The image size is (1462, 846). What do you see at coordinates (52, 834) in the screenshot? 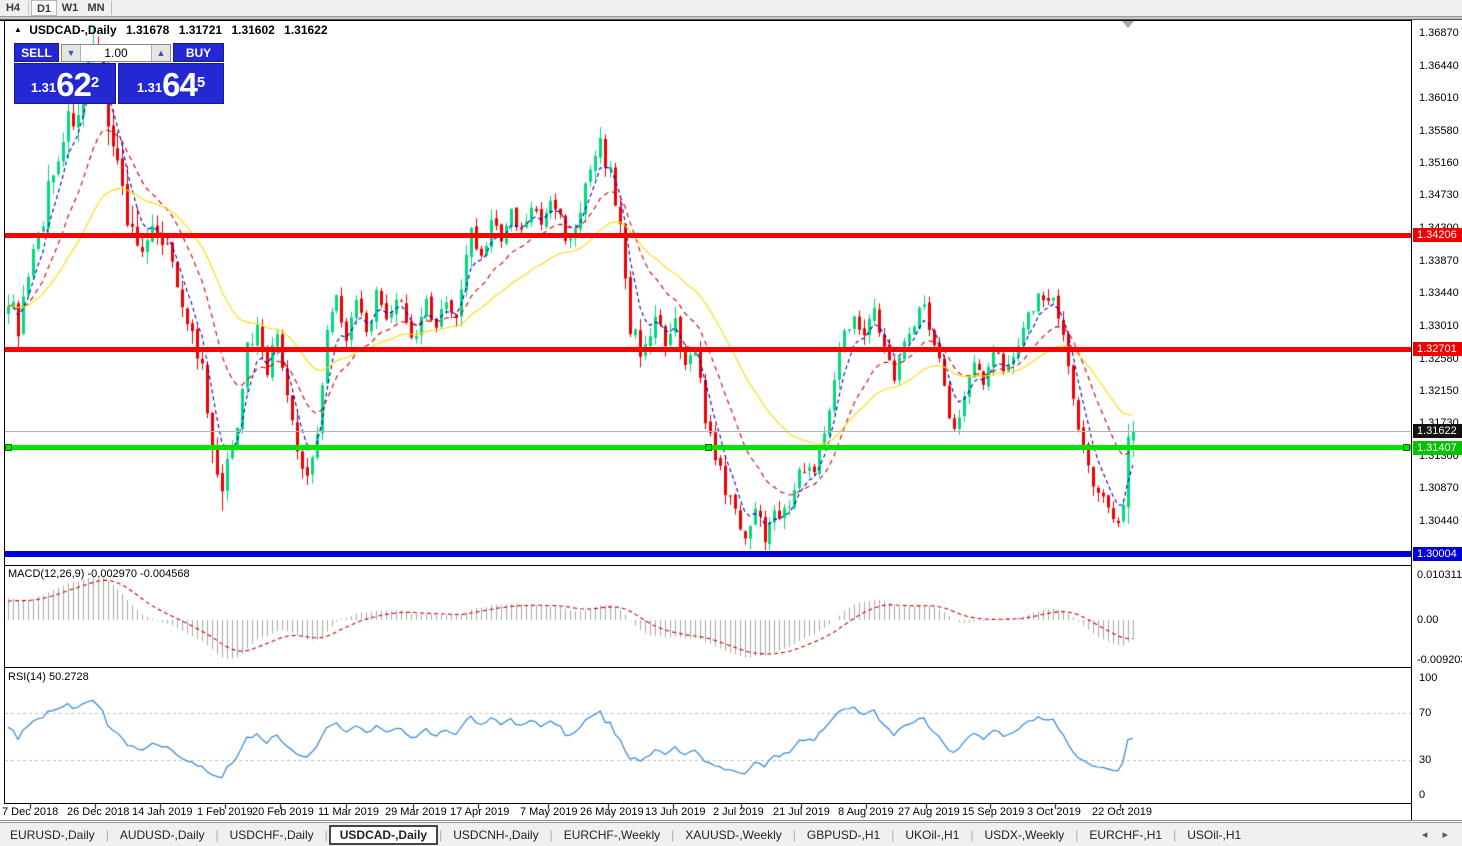
I see `tab-eurusd-daily: EURUSD-,Daily` at bounding box center [52, 834].